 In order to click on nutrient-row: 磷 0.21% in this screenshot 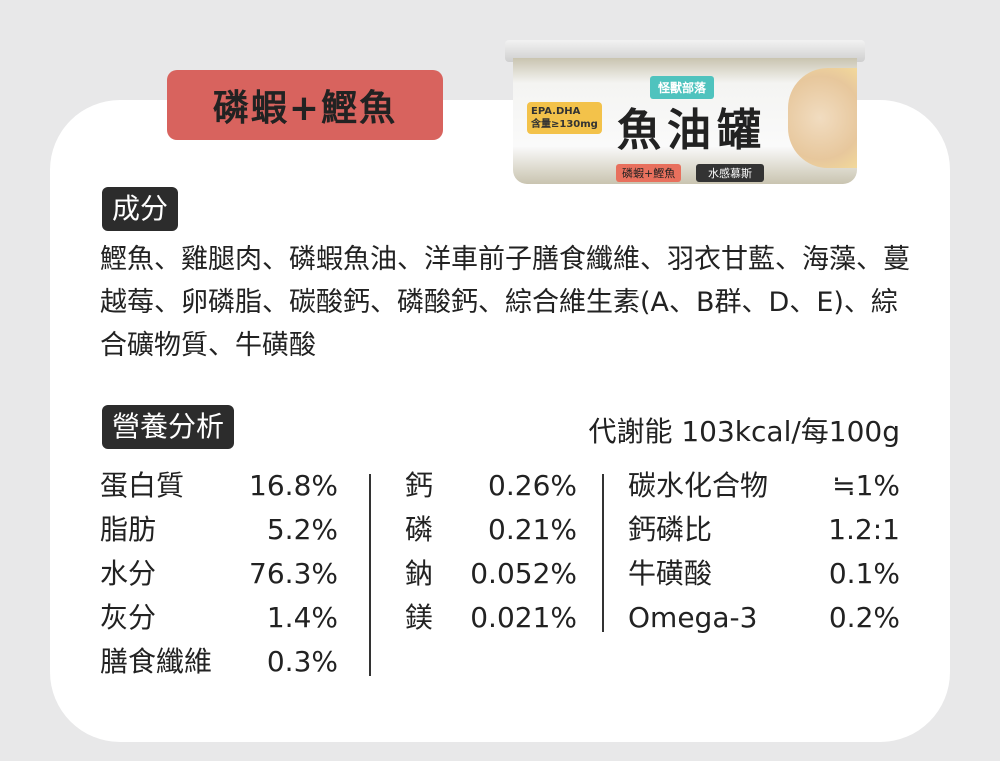, I will do `click(491, 529)`.